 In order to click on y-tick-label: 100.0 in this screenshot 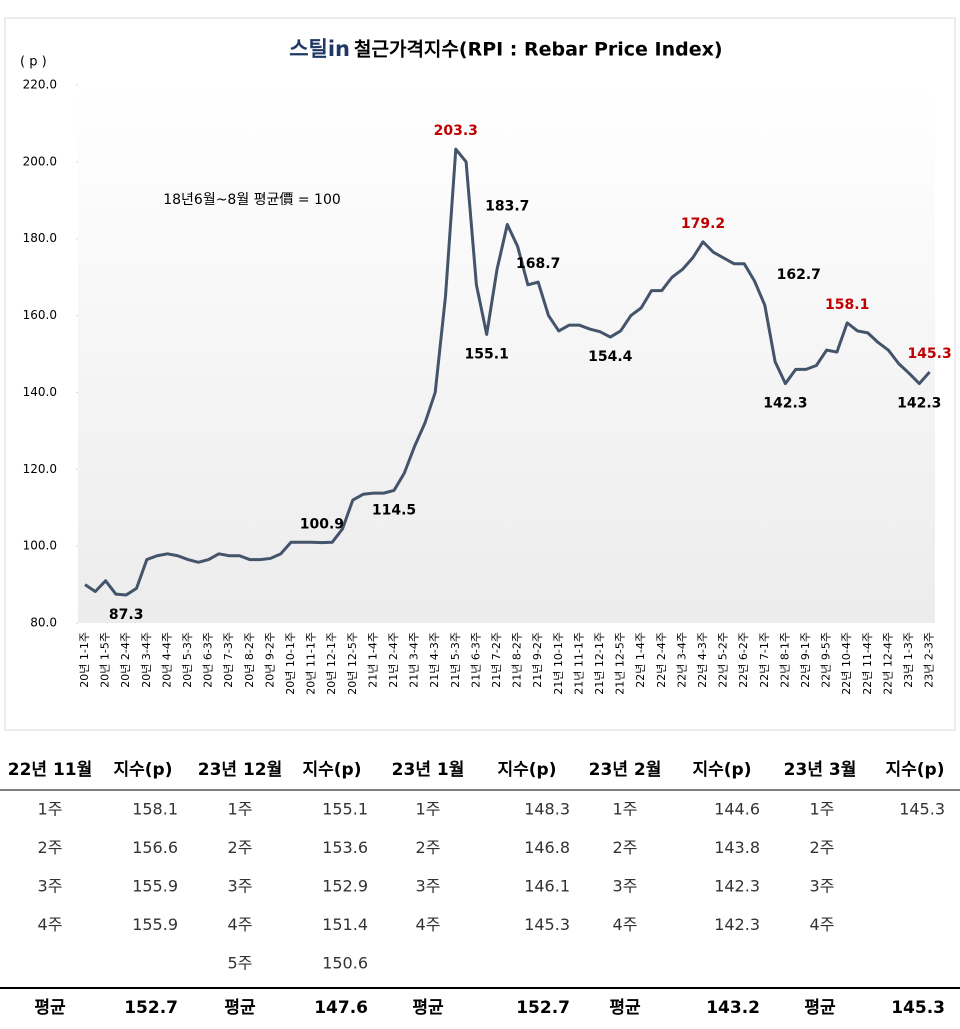, I will do `click(40, 546)`.